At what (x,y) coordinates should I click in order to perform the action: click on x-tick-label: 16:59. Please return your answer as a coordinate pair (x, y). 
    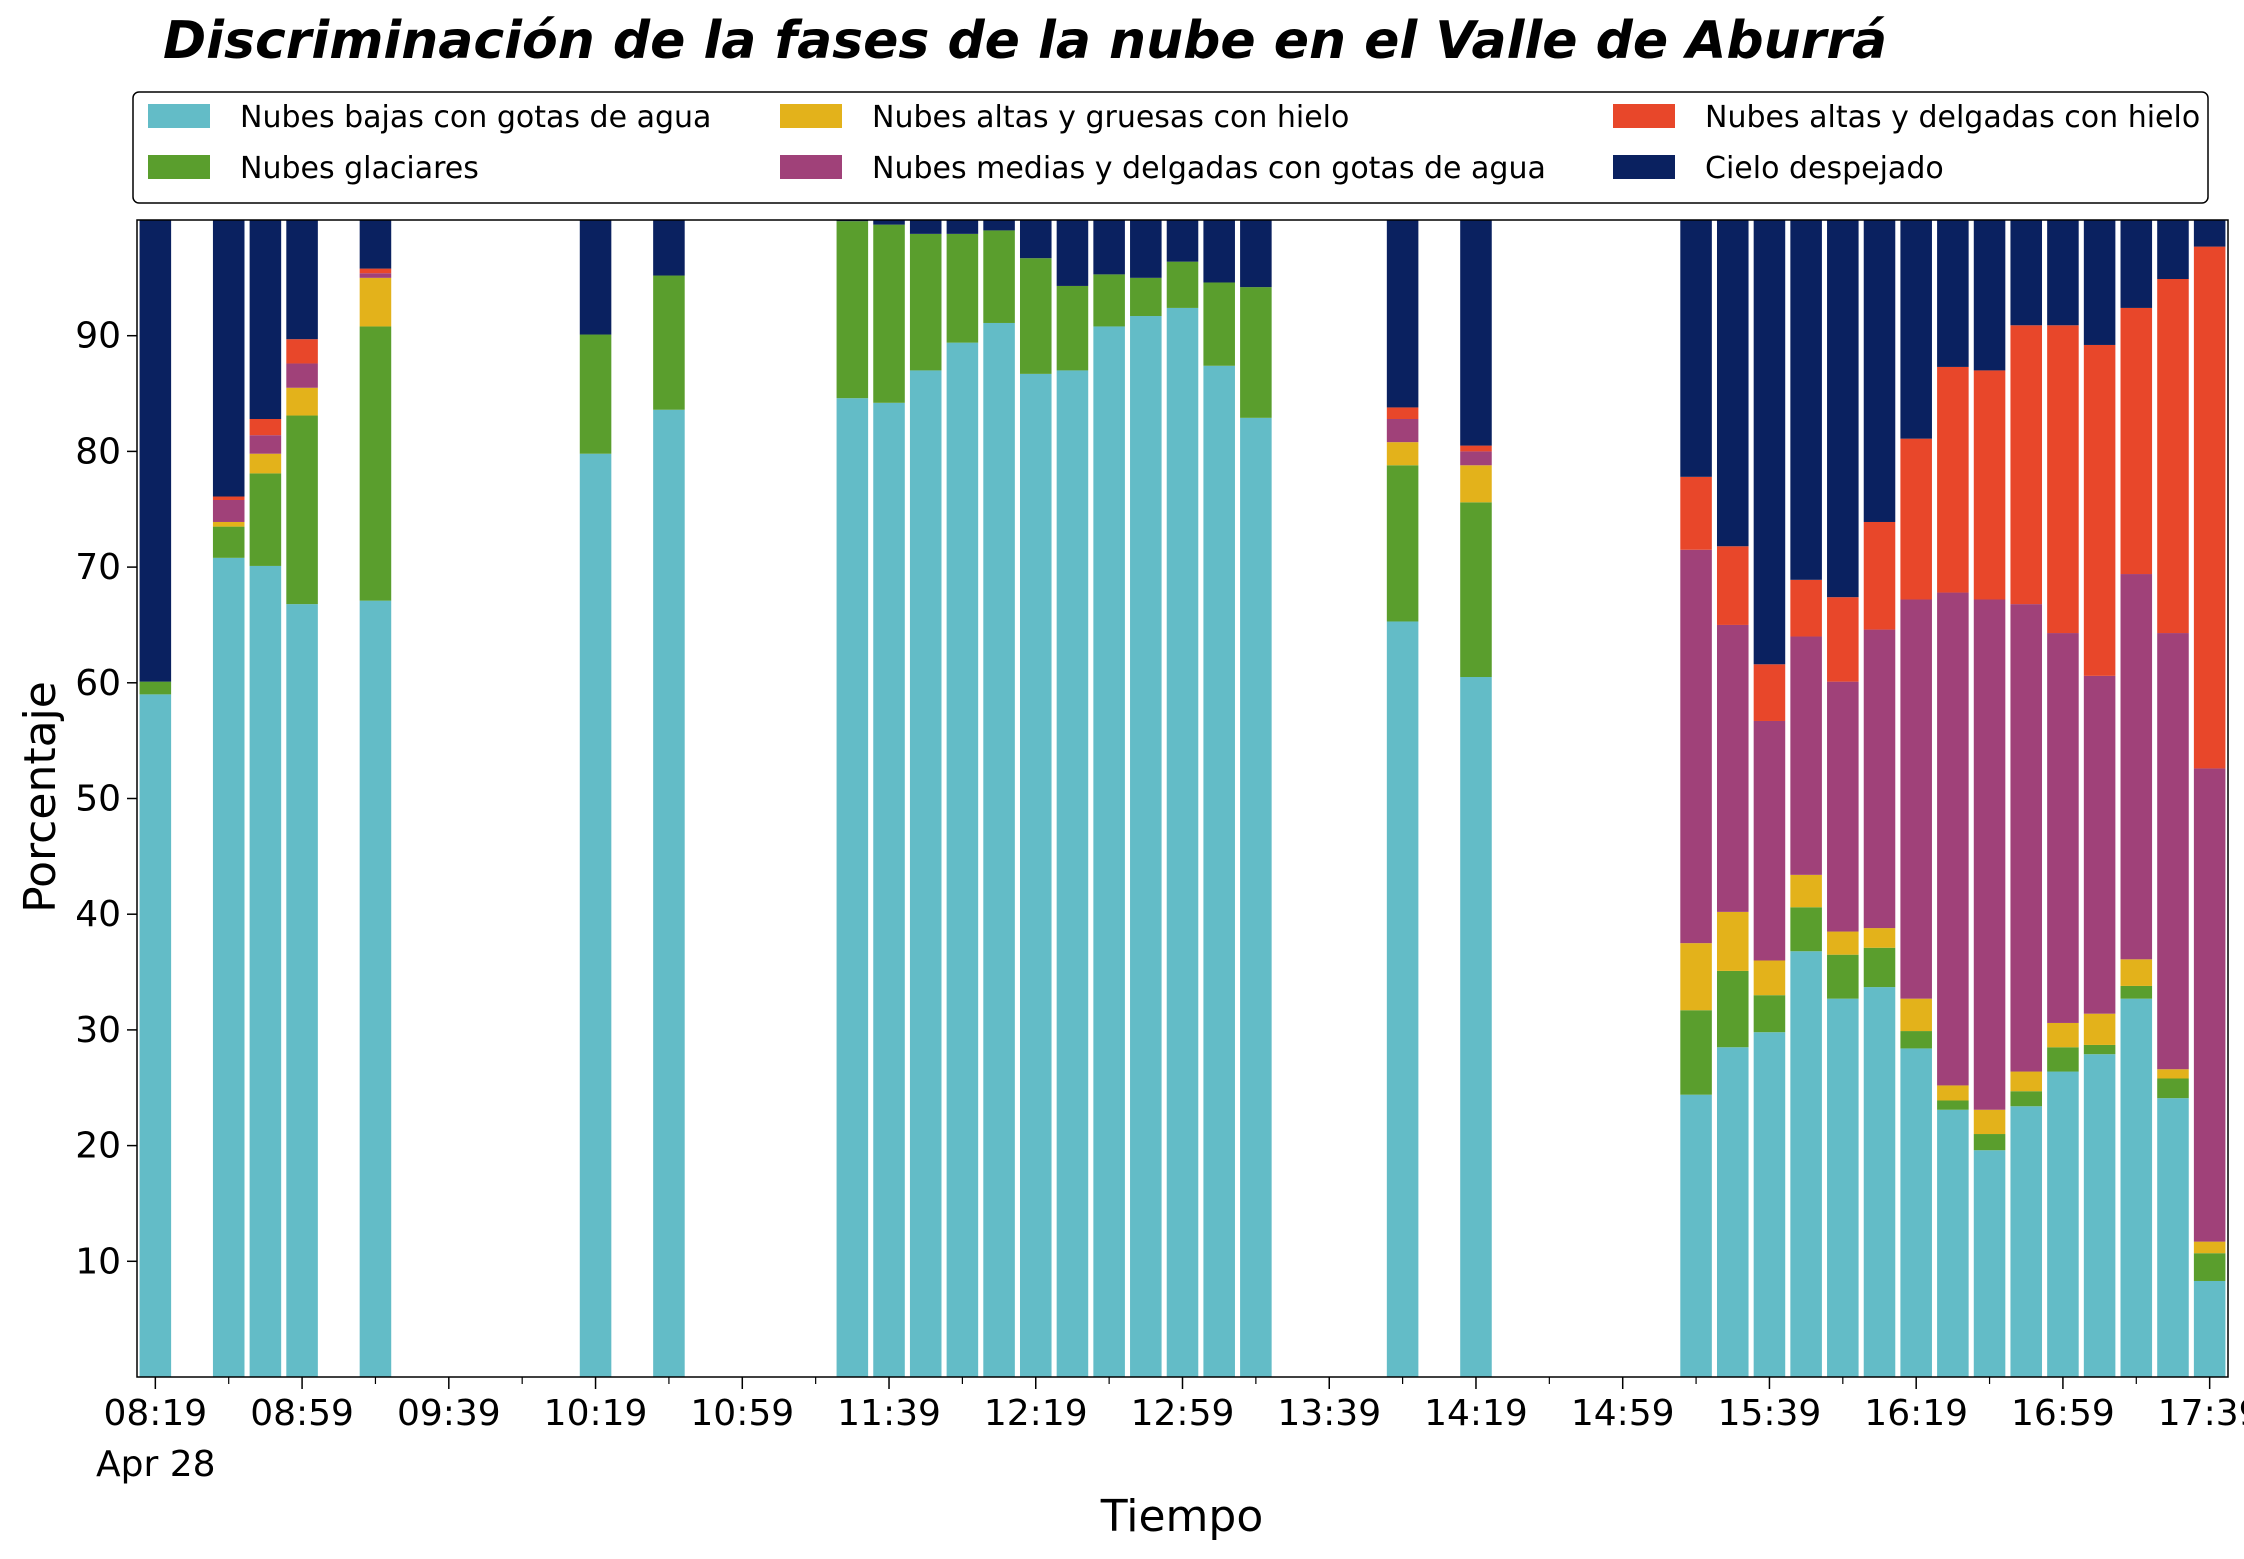
    Looking at the image, I should click on (2063, 1413).